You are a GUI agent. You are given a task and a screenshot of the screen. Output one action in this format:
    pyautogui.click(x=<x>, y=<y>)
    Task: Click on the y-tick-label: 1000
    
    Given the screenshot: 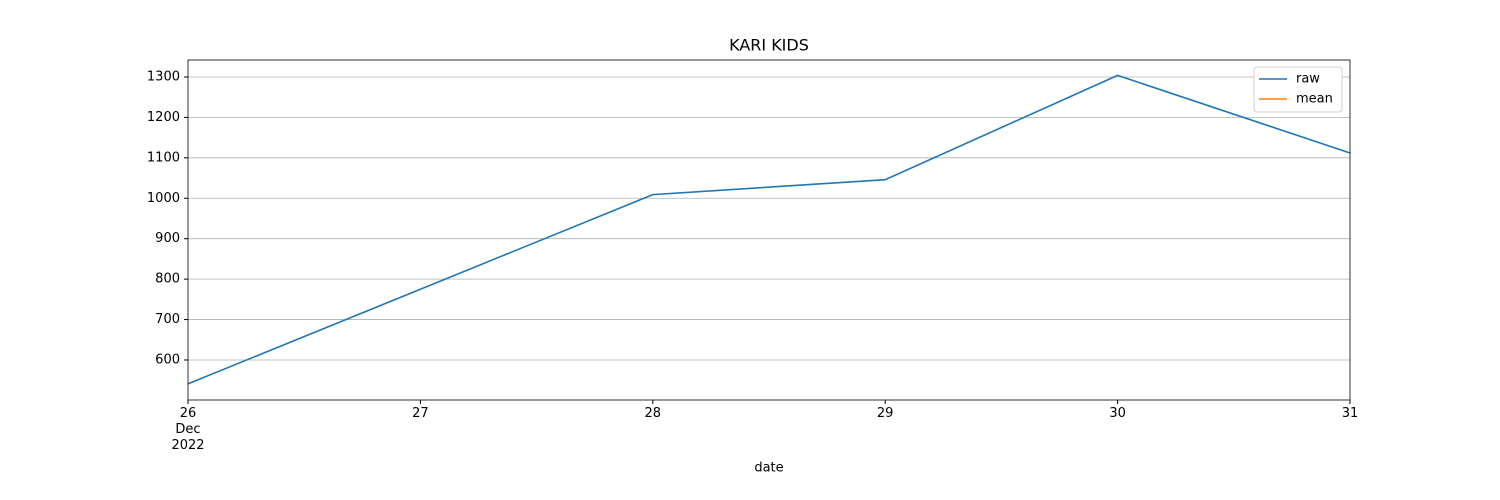 What is the action you would take?
    pyautogui.click(x=163, y=198)
    